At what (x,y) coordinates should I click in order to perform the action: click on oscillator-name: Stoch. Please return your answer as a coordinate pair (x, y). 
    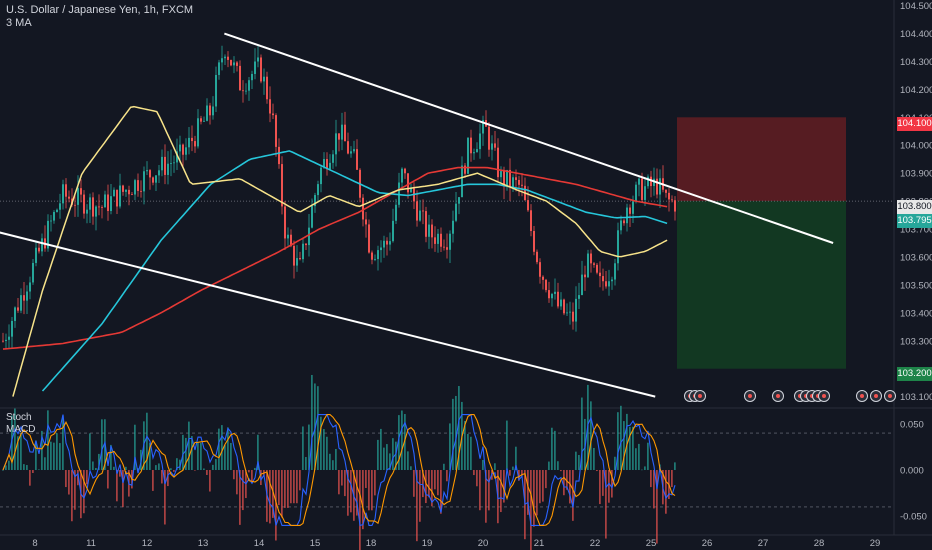
    Looking at the image, I should click on (19, 417).